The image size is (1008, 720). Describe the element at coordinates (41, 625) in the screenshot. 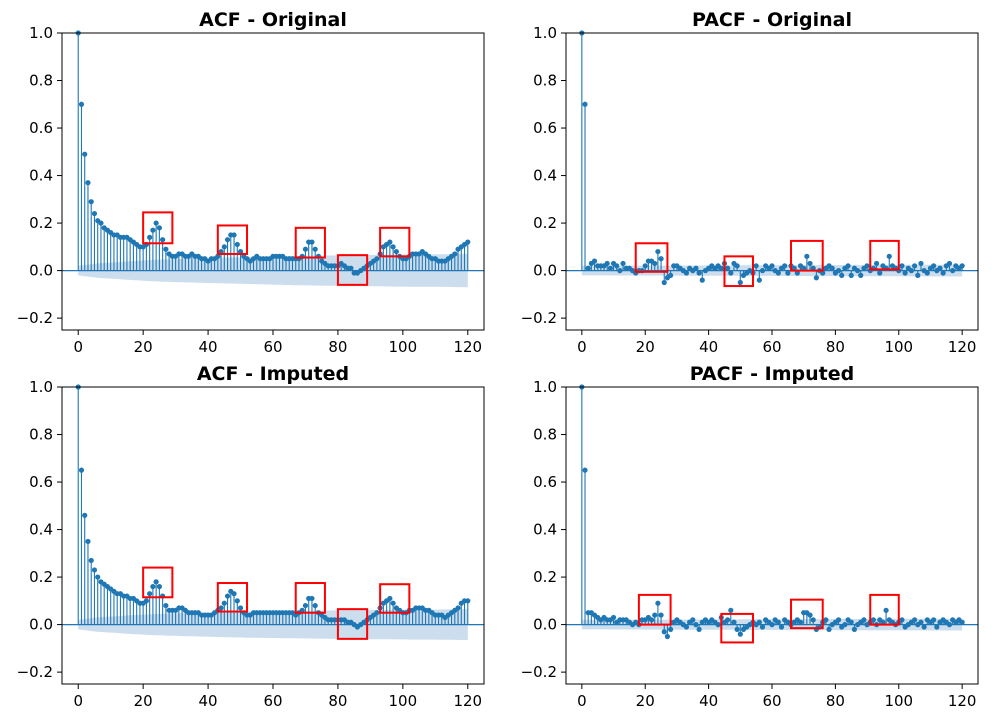

I see `y-tick-label: 0.0` at that location.